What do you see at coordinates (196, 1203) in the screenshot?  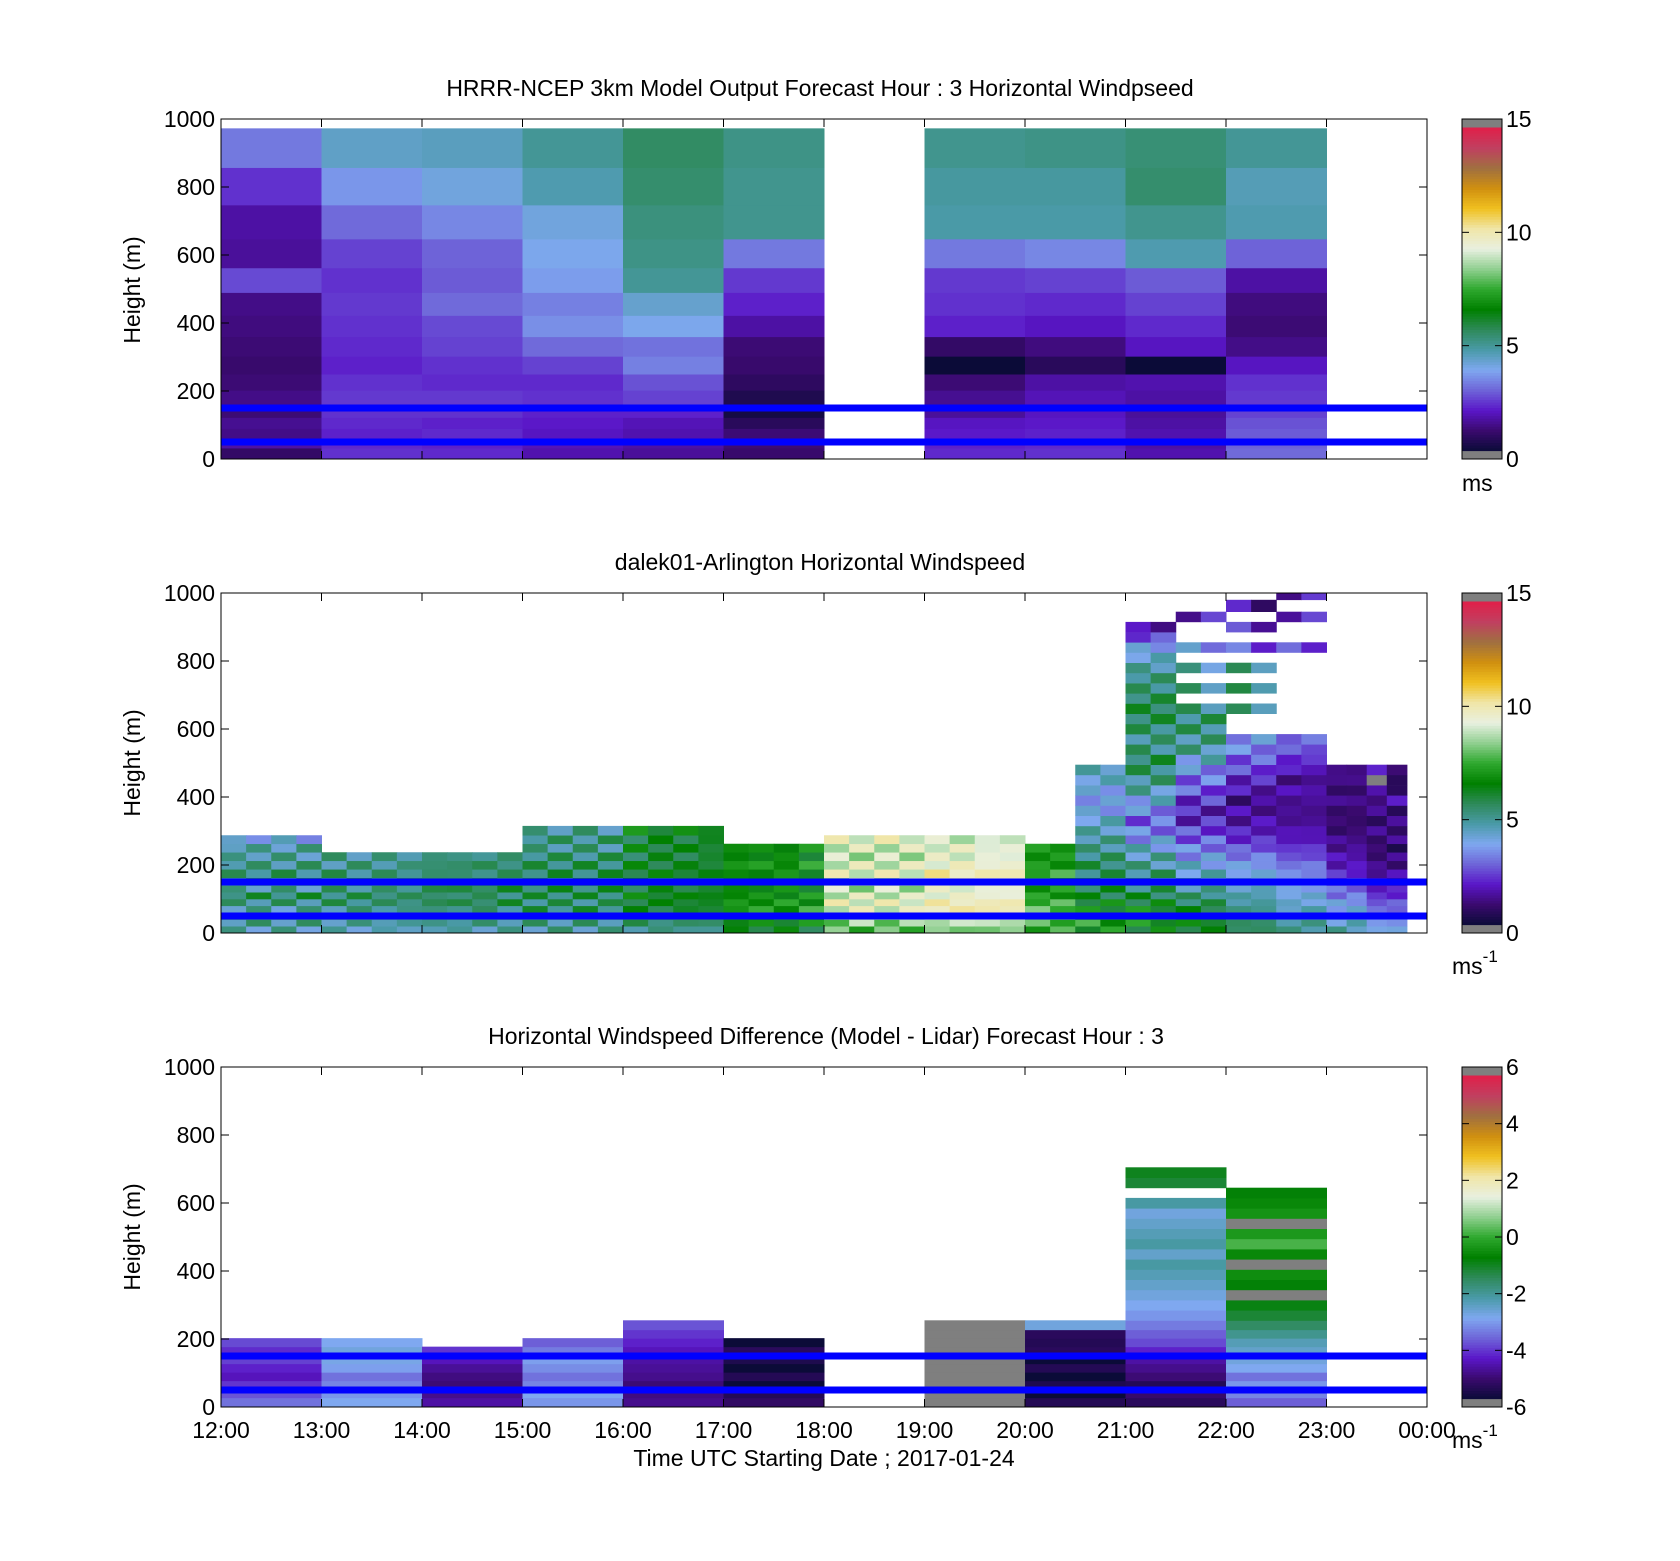 I see `y-tick-label: 600` at bounding box center [196, 1203].